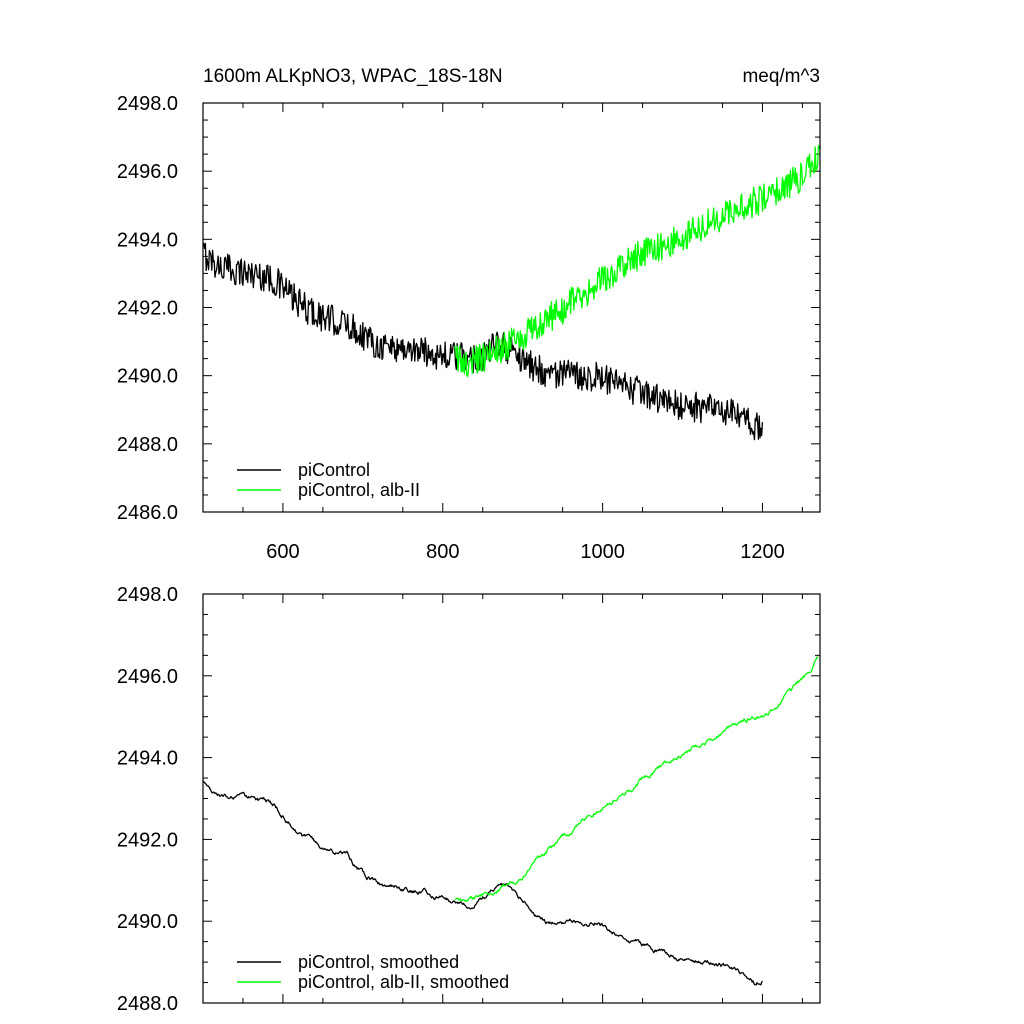 The height and width of the screenshot is (1024, 1024). I want to click on top-panel-legend: piControl piControl, alb-II, so click(328, 480).